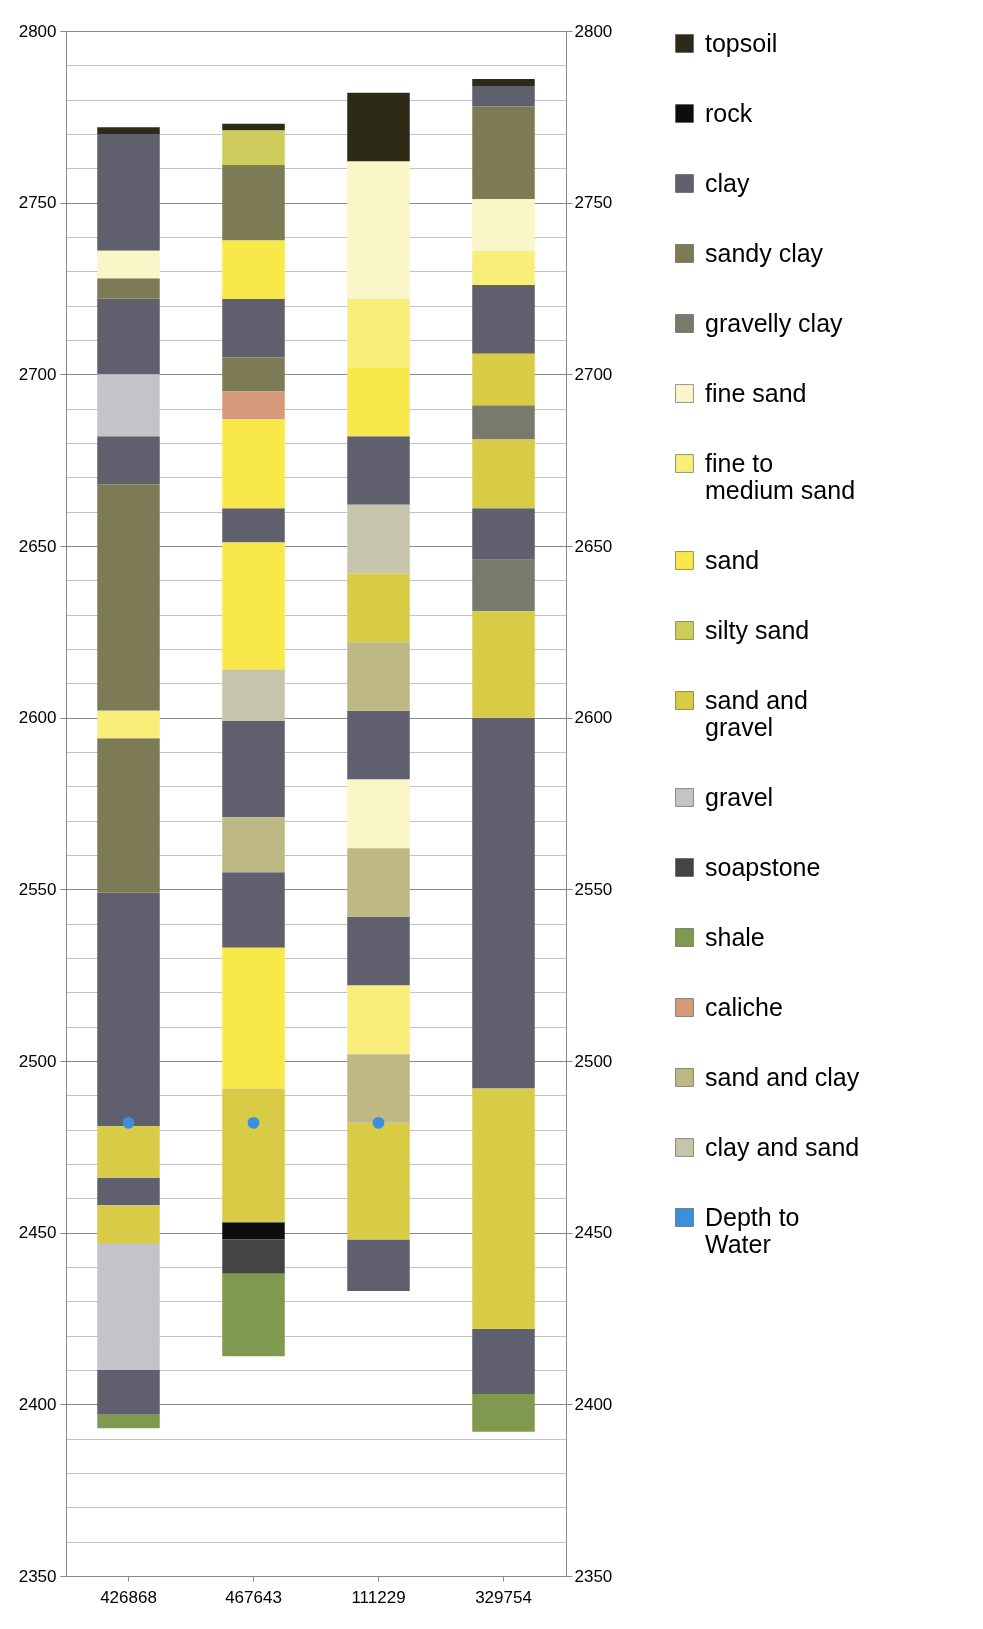 This screenshot has width=983, height=1629. Describe the element at coordinates (782, 1076) in the screenshot. I see `legend-label: sand and clay` at that location.